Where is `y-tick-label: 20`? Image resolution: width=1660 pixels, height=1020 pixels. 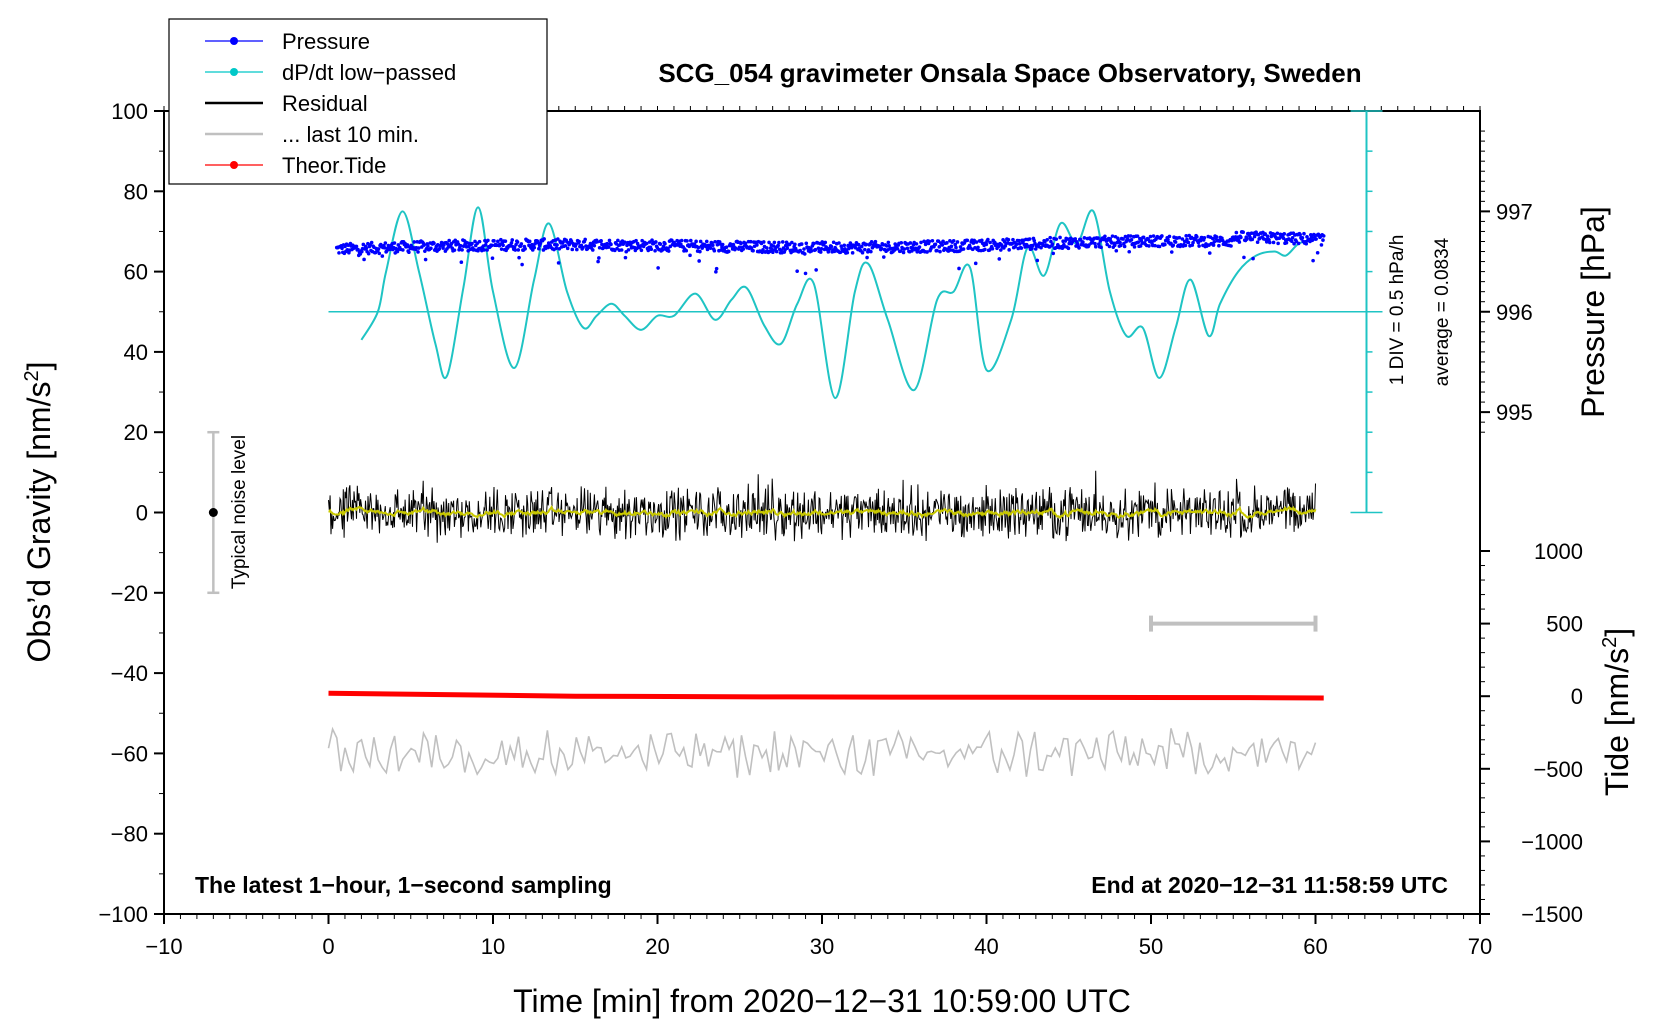 y-tick-label: 20 is located at coordinates (136, 432).